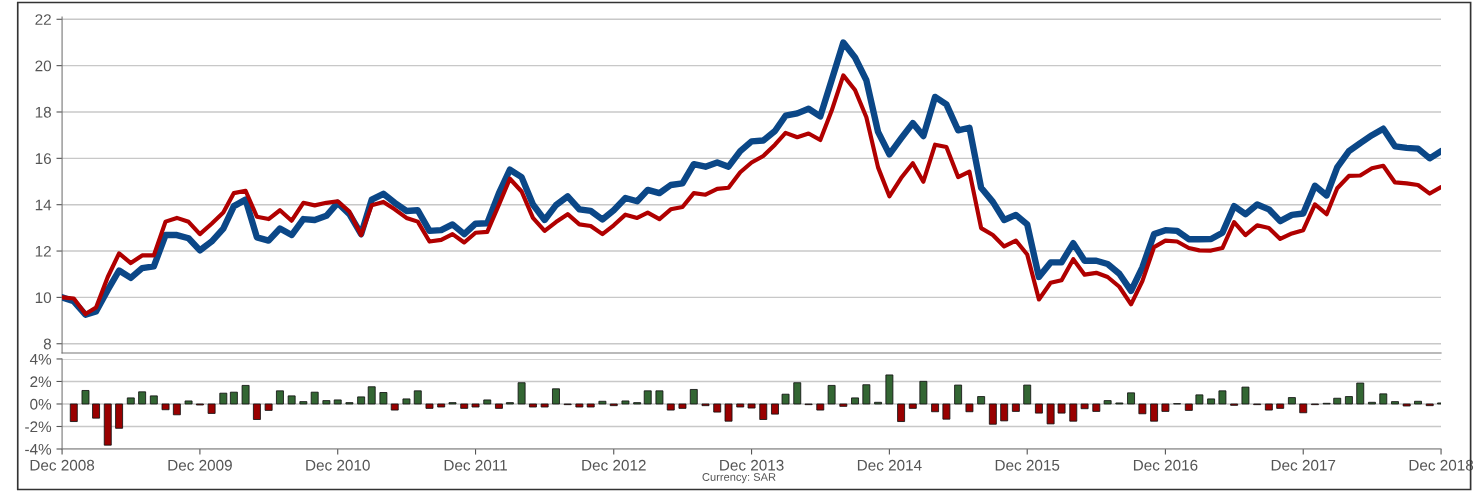  What do you see at coordinates (62, 465) in the screenshot?
I see `x-tick-label: Dec 2008` at bounding box center [62, 465].